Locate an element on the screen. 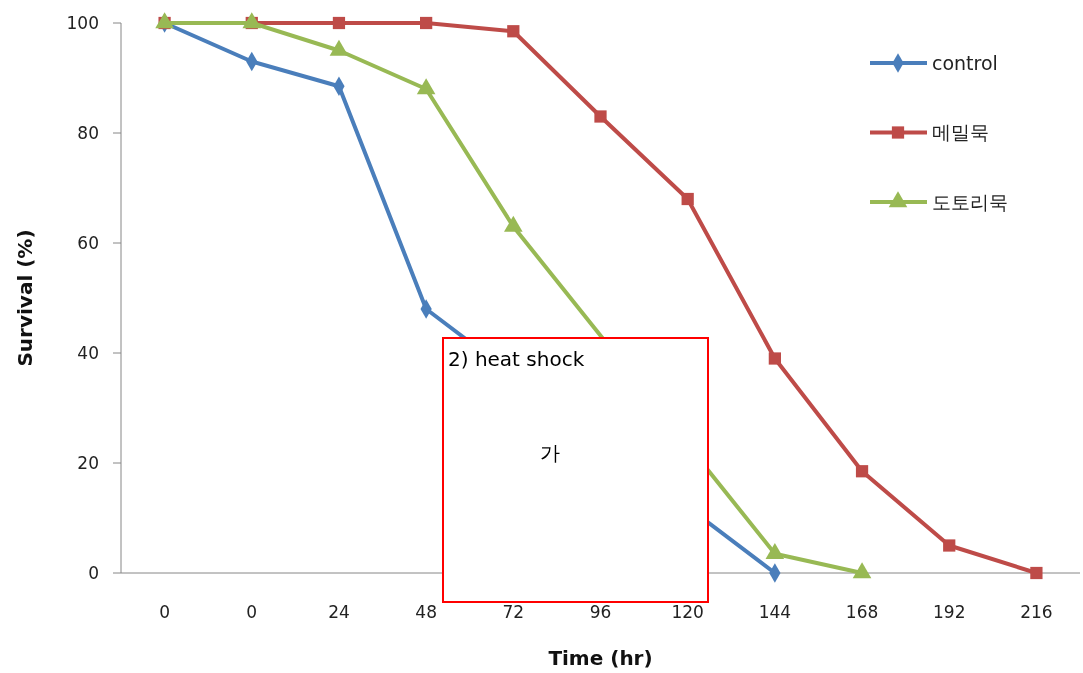  x-tick-label: 120 is located at coordinates (687, 612).